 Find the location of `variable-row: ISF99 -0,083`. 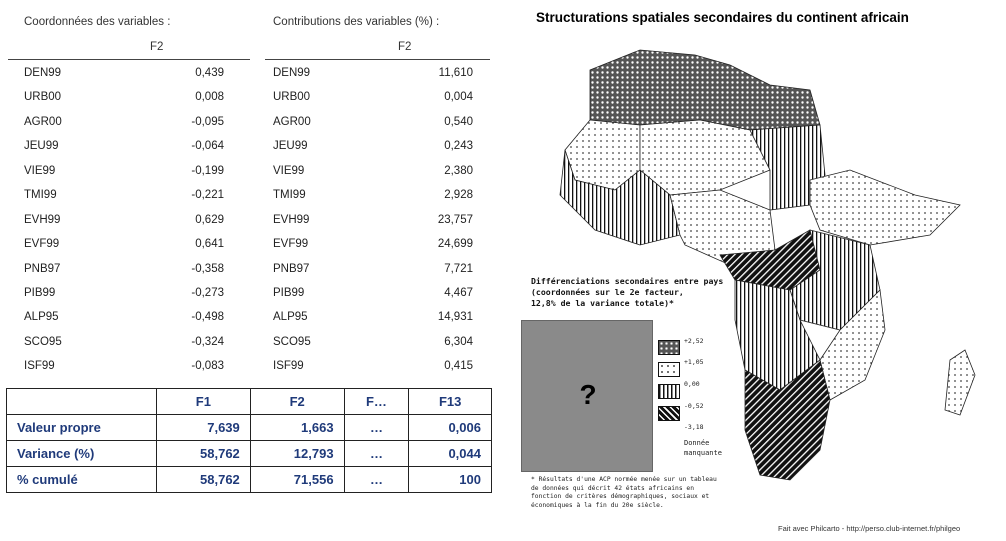

variable-row: ISF99 -0,083 is located at coordinates (124, 367).